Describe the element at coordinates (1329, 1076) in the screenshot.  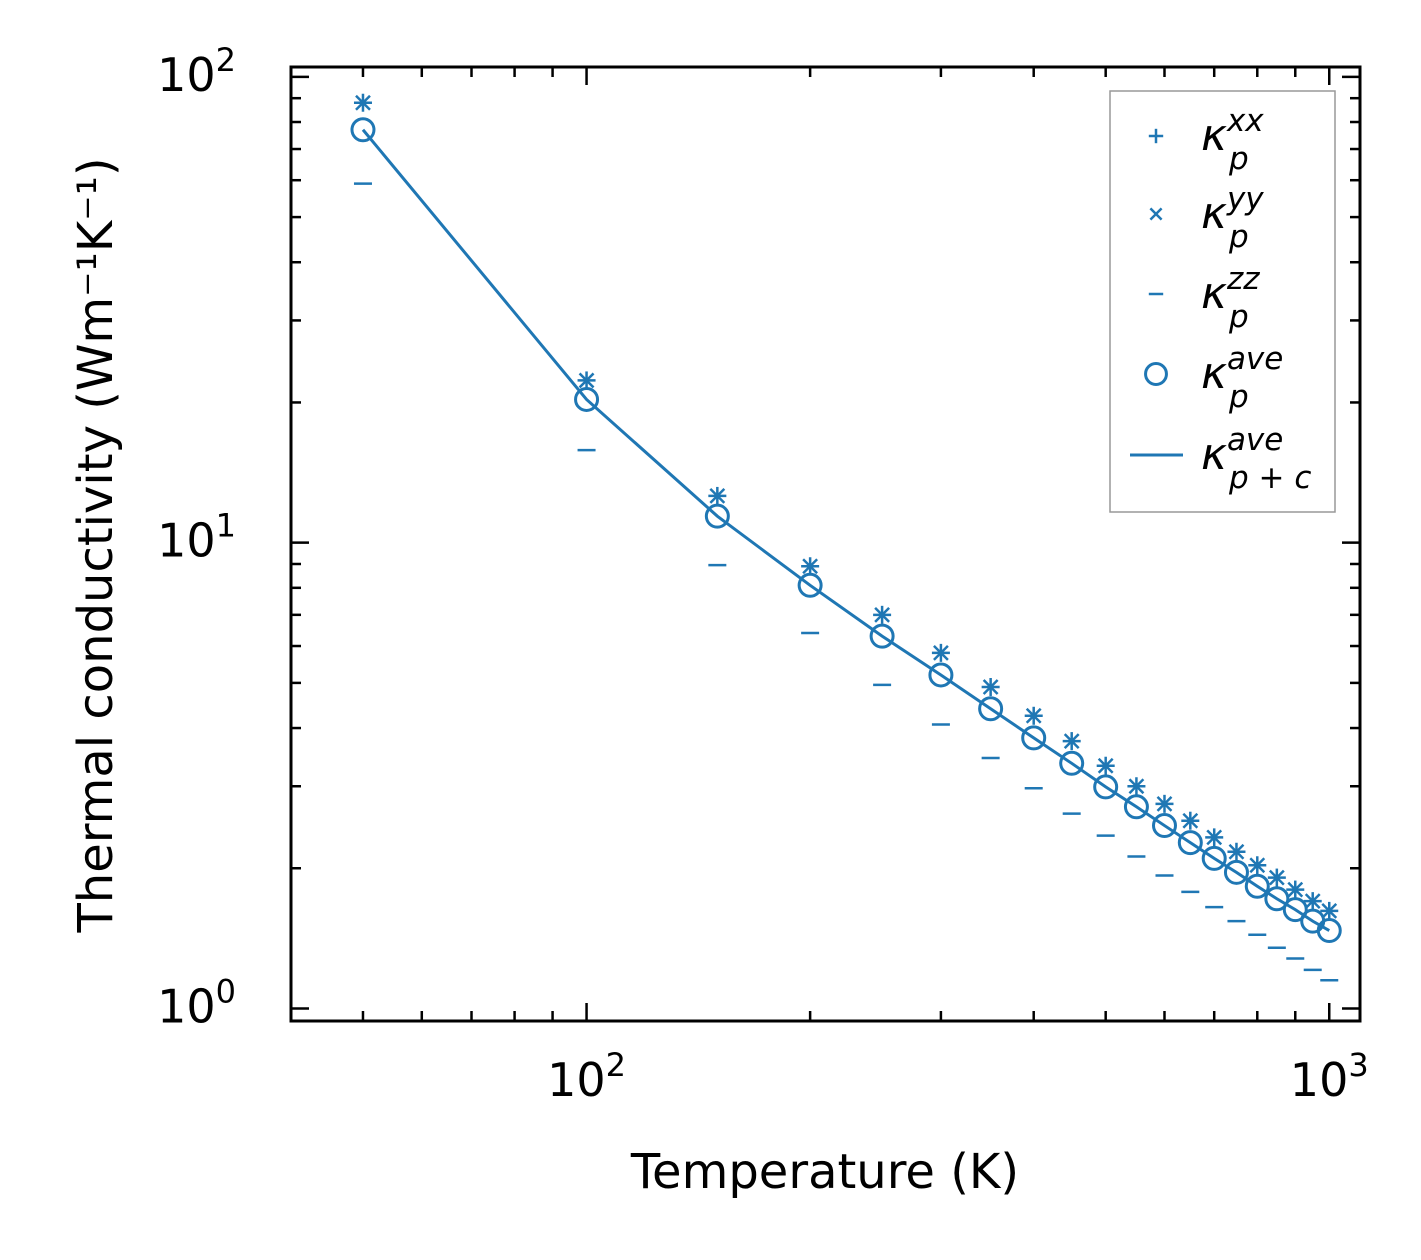
I see `x-tick-label: 10³` at that location.